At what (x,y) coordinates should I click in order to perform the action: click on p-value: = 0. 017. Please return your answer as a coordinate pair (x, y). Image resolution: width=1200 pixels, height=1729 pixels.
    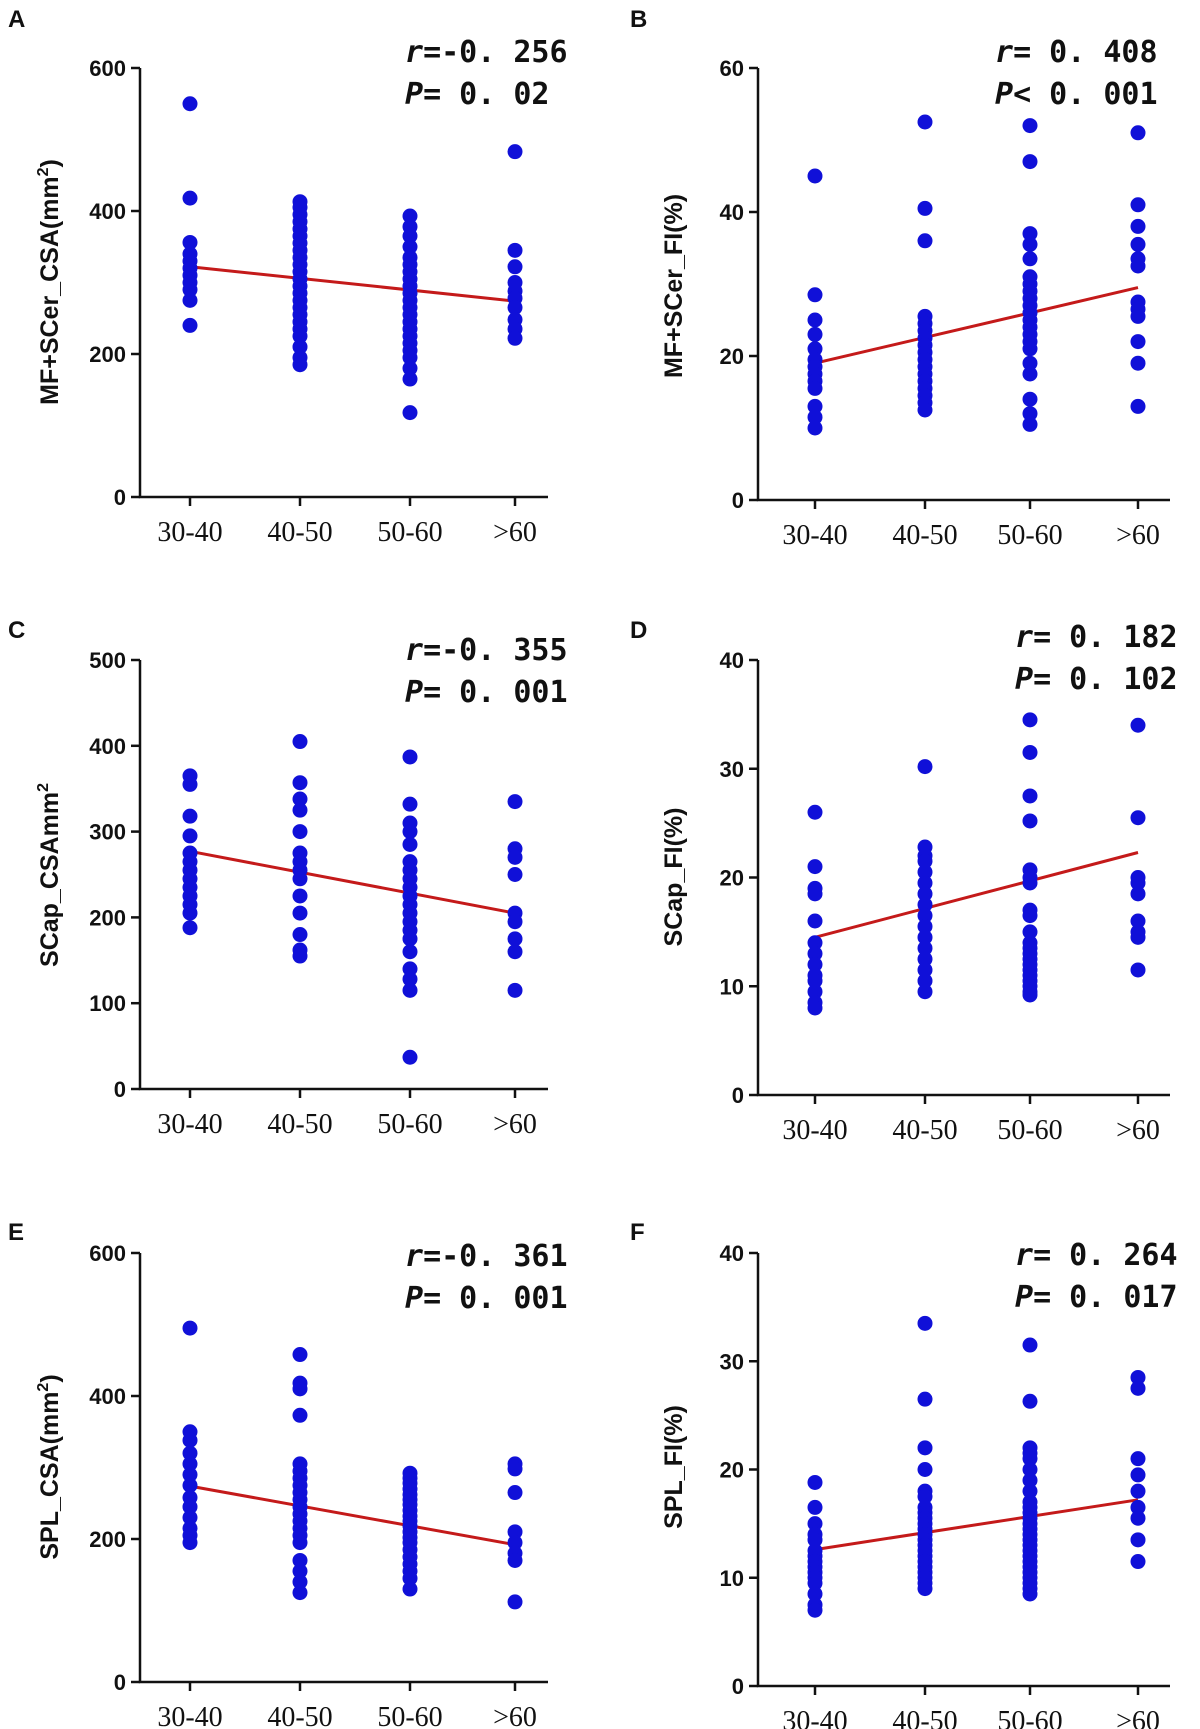
    Looking at the image, I should click on (1105, 1297).